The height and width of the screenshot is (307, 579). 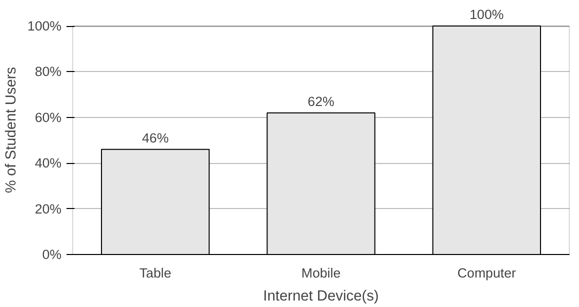 I want to click on data-label: 62%, so click(x=321, y=101).